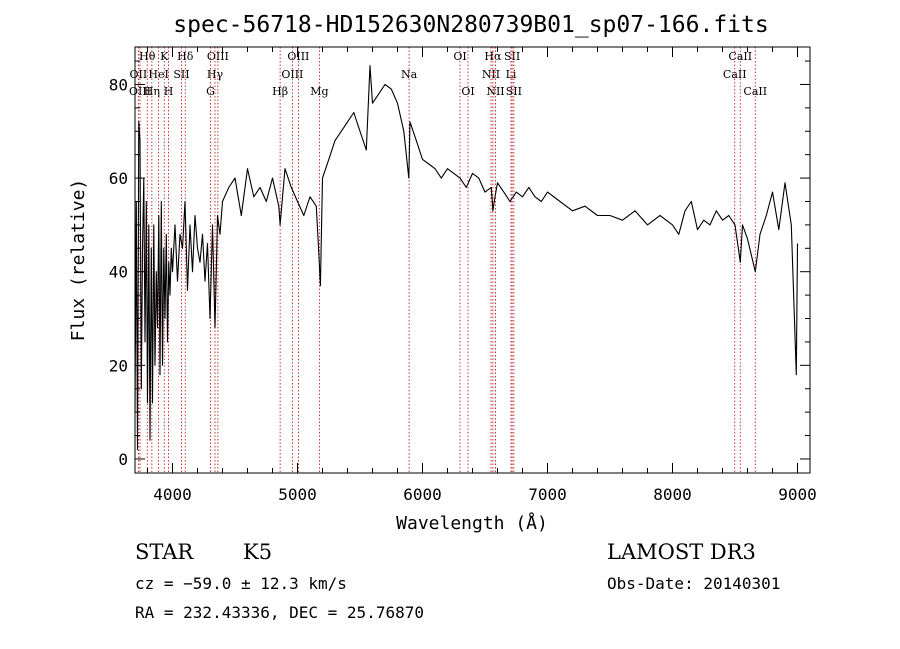  Describe the element at coordinates (495, 91) in the screenshot. I see `line-mark-label-21: NII` at that location.